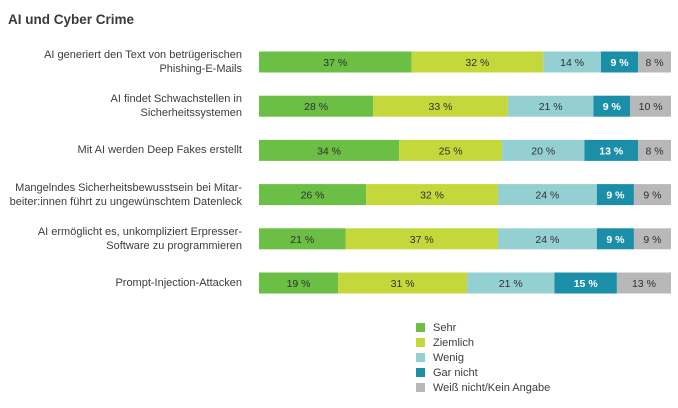 Image resolution: width=678 pixels, height=408 pixels. I want to click on data-label: 10 %, so click(651, 107).